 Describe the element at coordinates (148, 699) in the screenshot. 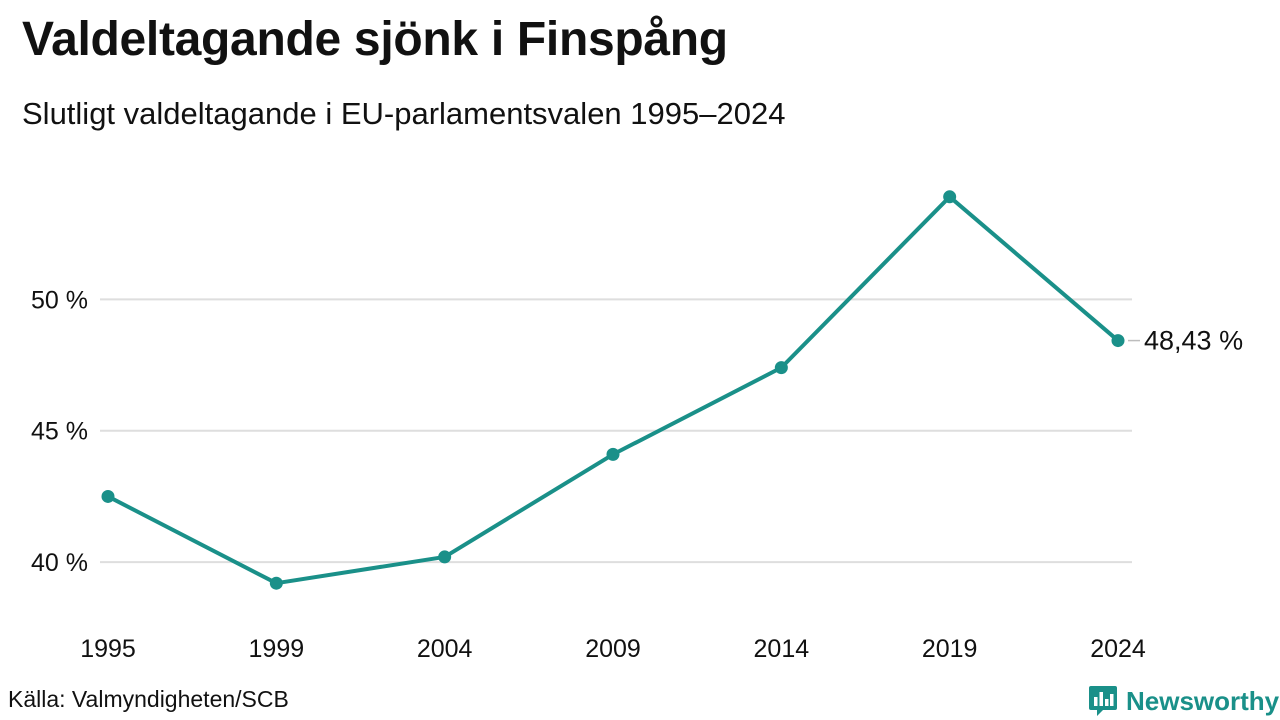

I see `source-note: Källa: Valmyndigheten/SCB` at that location.